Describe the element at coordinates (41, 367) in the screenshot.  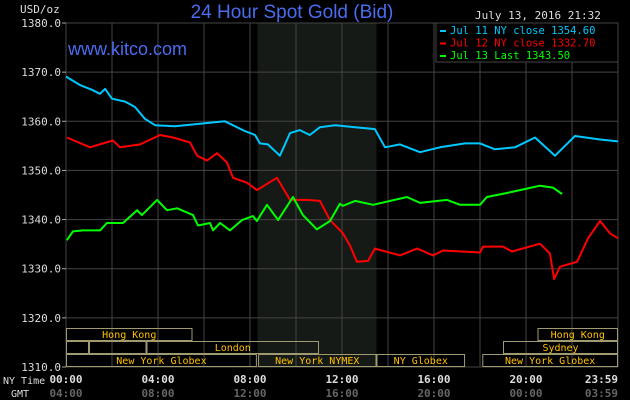
I see `y-tick-label: 1310.0` at that location.